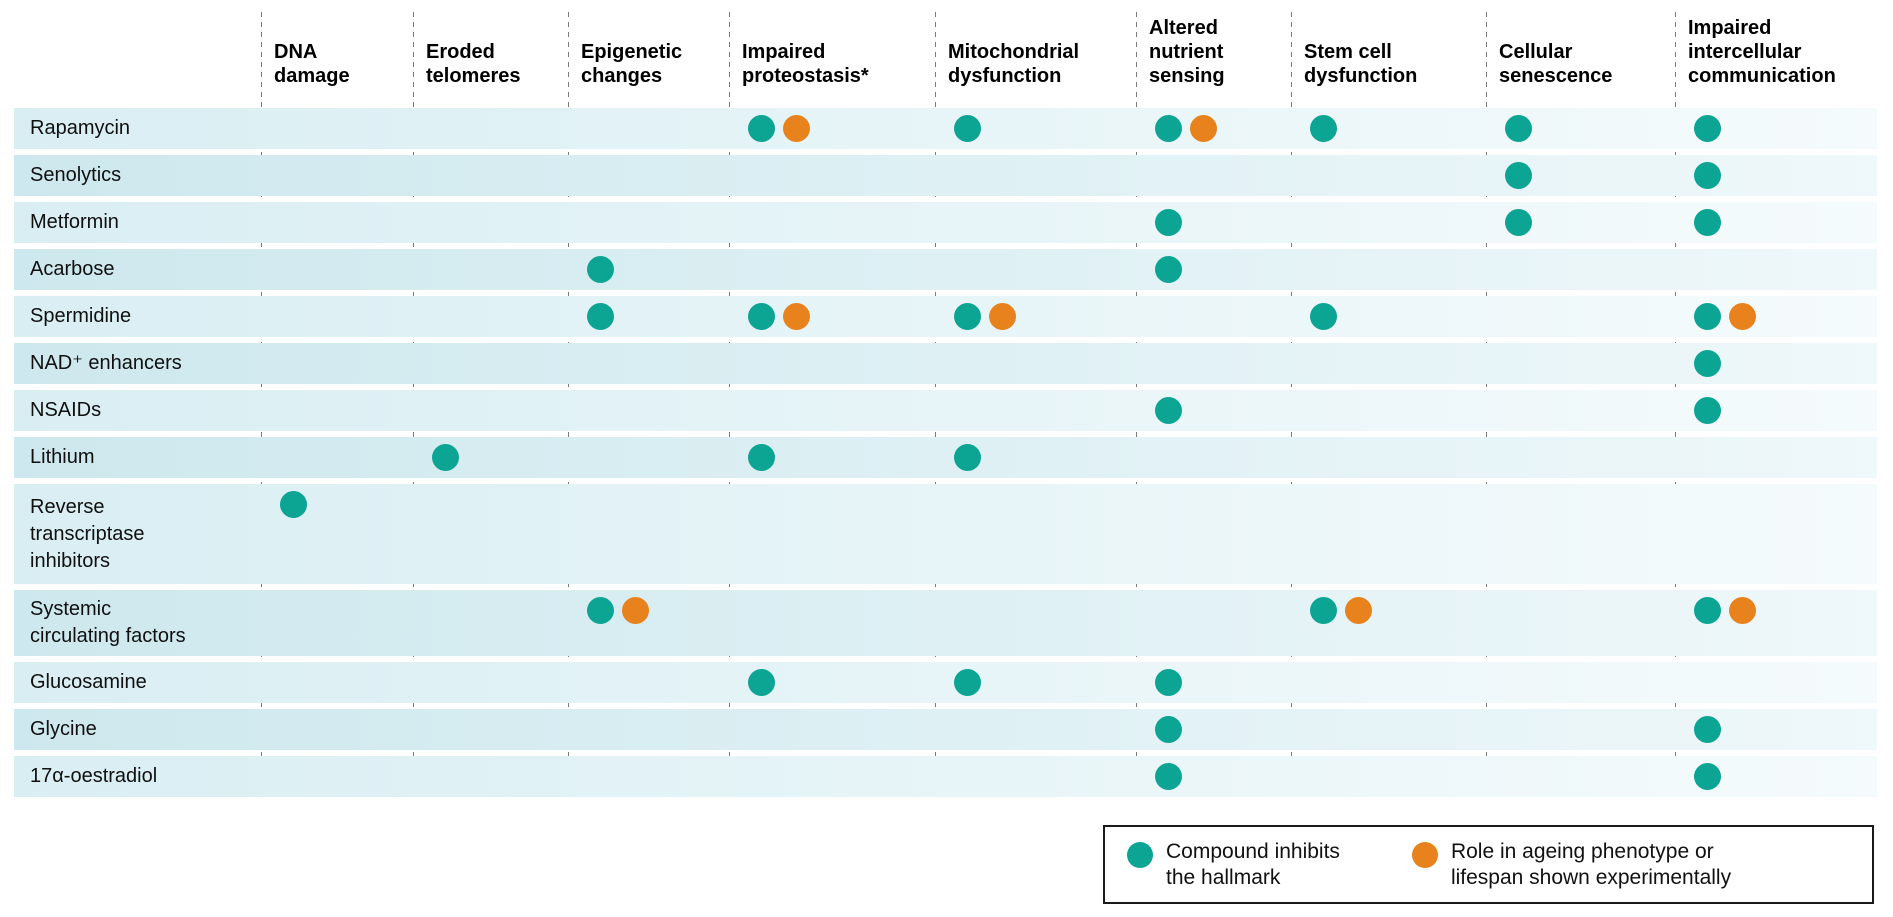 This screenshot has height=917, width=1893. I want to click on table-row: NAD⁺ enhancers, so click(945, 363).